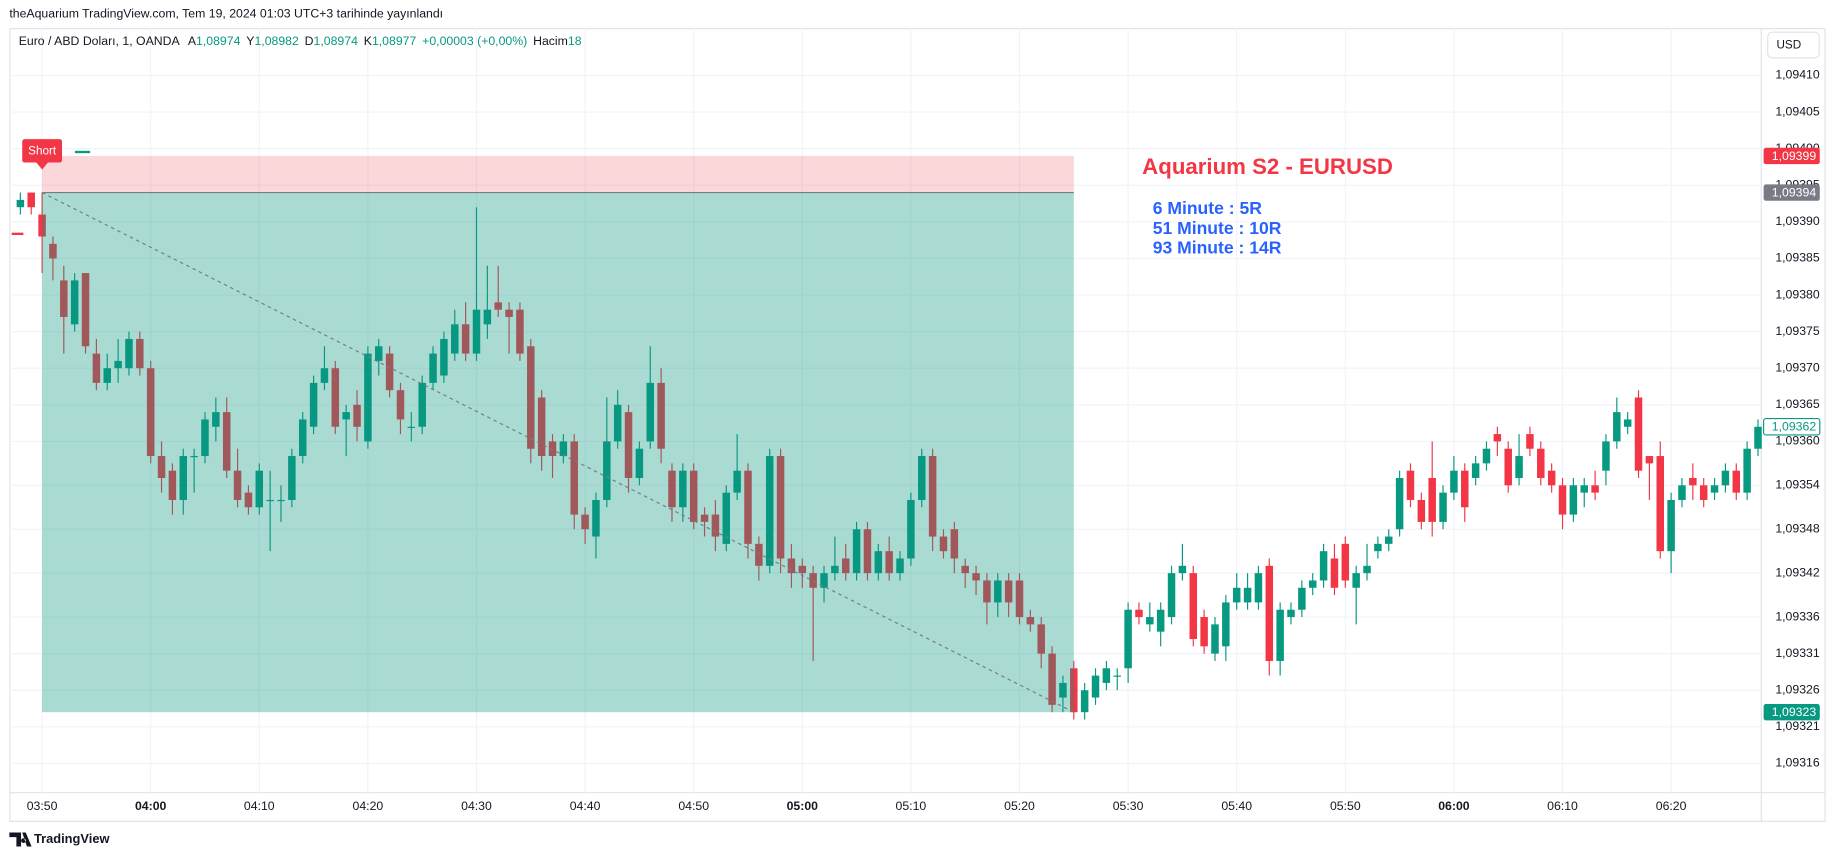 This screenshot has width=1835, height=857. I want to click on x-tick-label: 06:00, so click(1454, 806).